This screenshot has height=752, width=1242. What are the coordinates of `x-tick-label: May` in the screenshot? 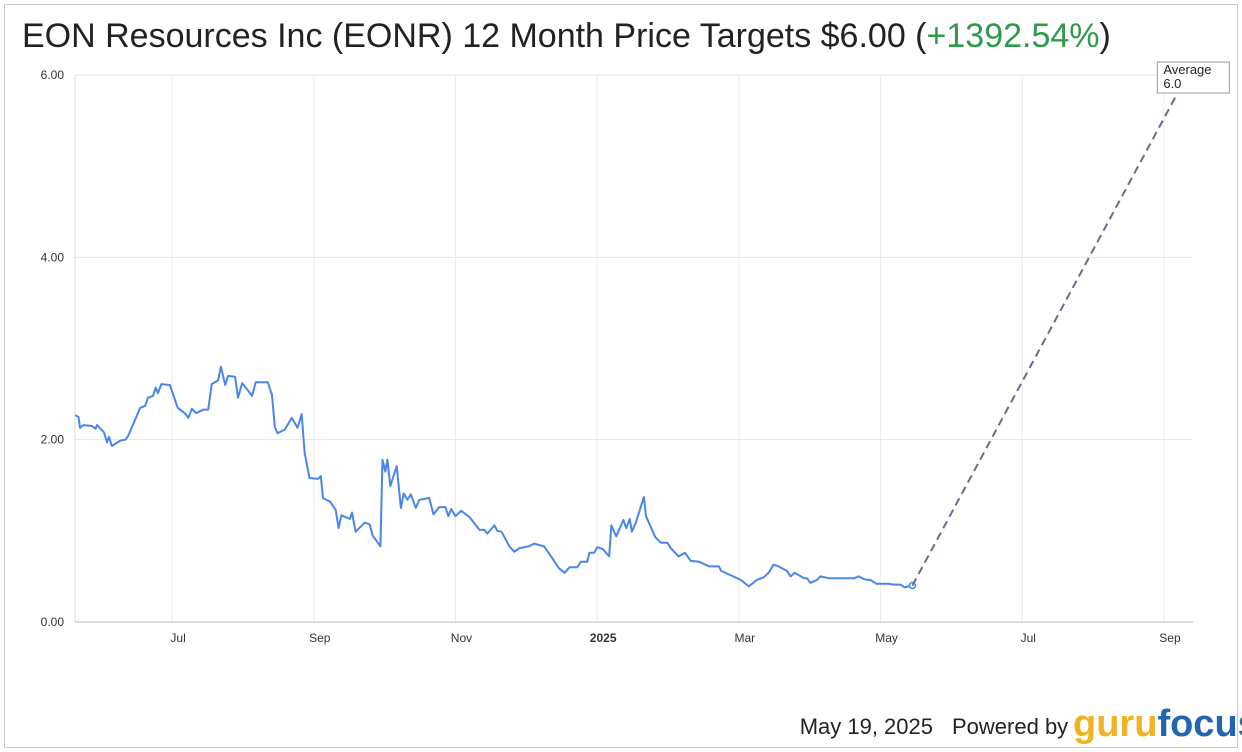 It's located at (886, 638).